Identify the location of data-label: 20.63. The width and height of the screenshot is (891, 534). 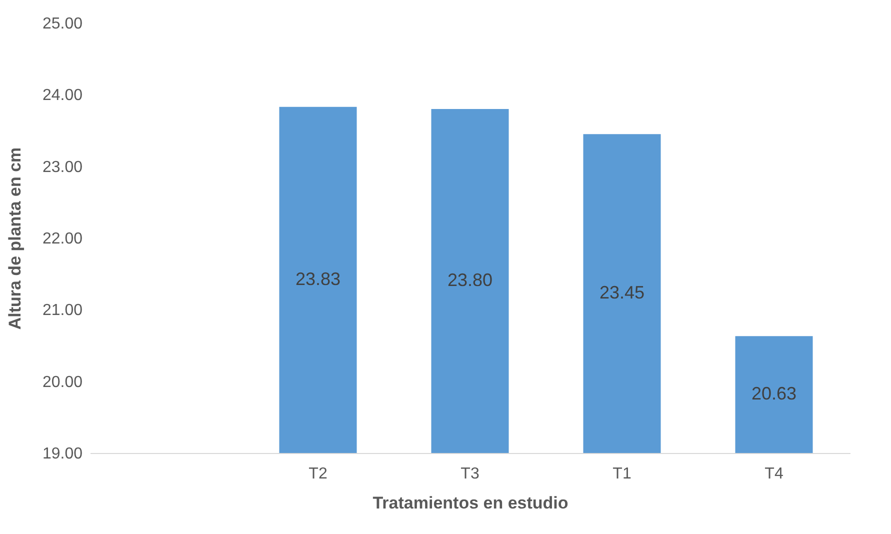
(774, 394).